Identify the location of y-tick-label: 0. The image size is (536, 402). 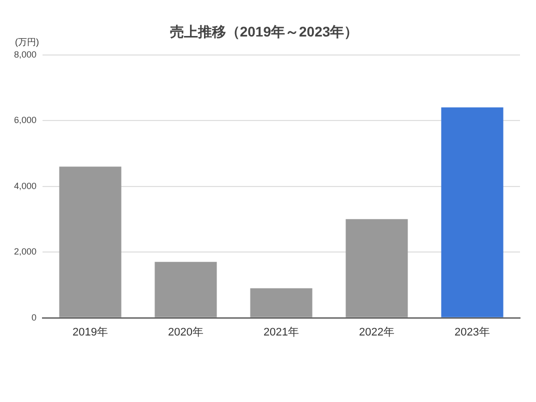
(34, 317).